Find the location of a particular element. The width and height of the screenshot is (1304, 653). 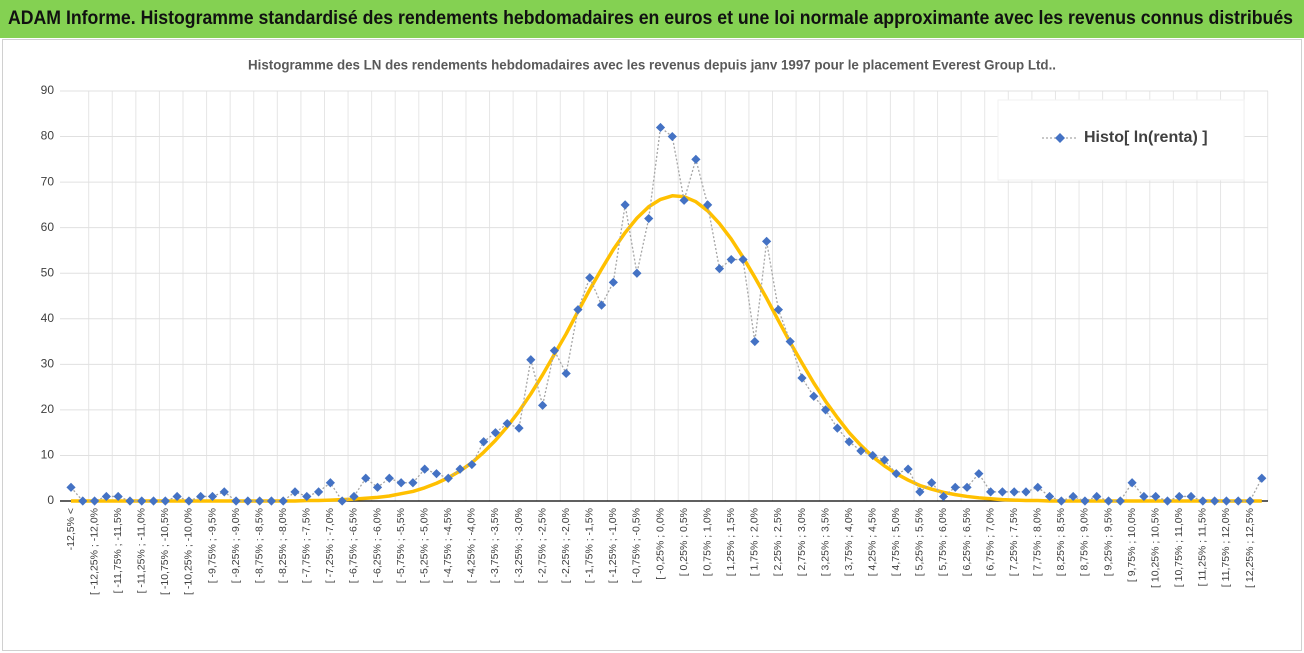

x-tick-label: [ 0,75% ; 1,0% is located at coordinates (707, 542).